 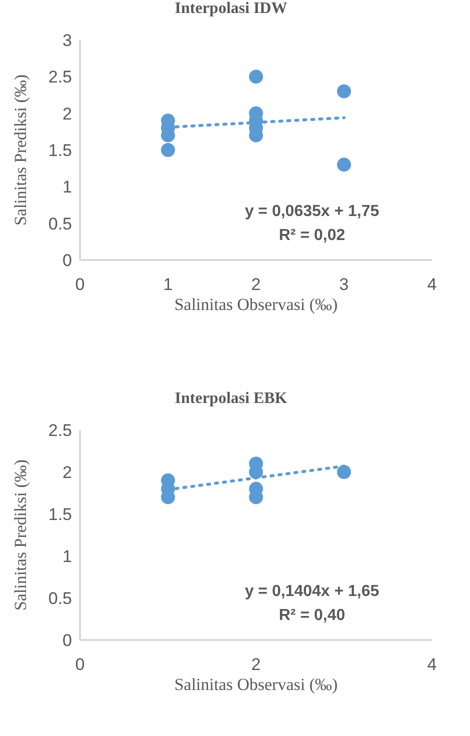 What do you see at coordinates (344, 284) in the screenshot?
I see `x-tick-label: 3` at bounding box center [344, 284].